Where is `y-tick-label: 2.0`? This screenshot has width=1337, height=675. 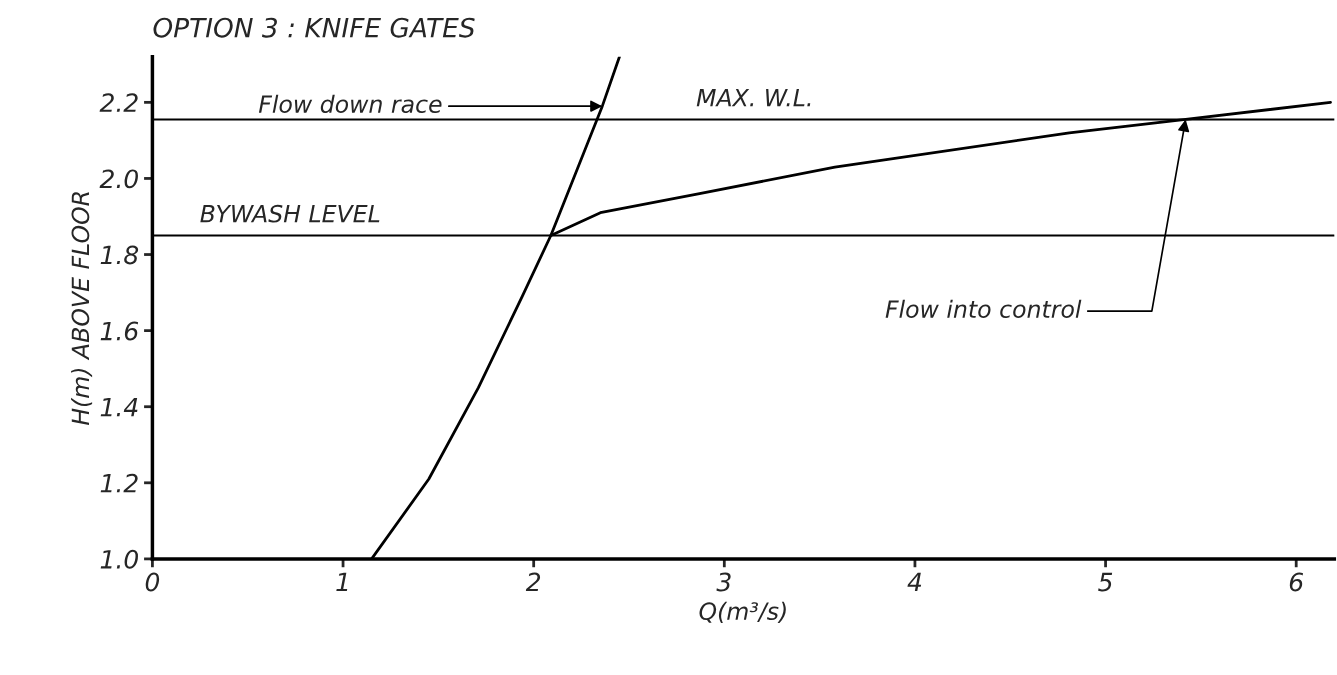
y-tick-label: 2.0 is located at coordinates (118, 179).